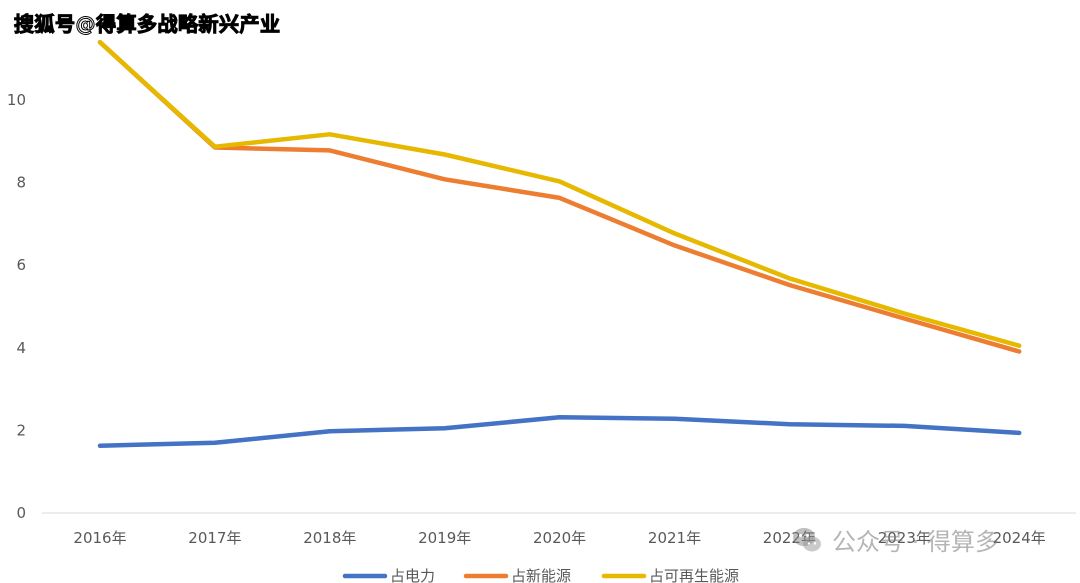 This screenshot has height=583, width=1080. What do you see at coordinates (541, 575) in the screenshot?
I see `legend-label: 占新能源` at bounding box center [541, 575].